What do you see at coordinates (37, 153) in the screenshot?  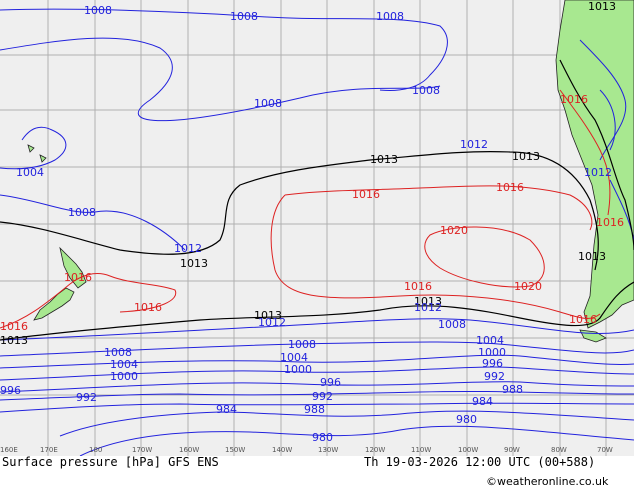 I see `fiji-islands` at bounding box center [37, 153].